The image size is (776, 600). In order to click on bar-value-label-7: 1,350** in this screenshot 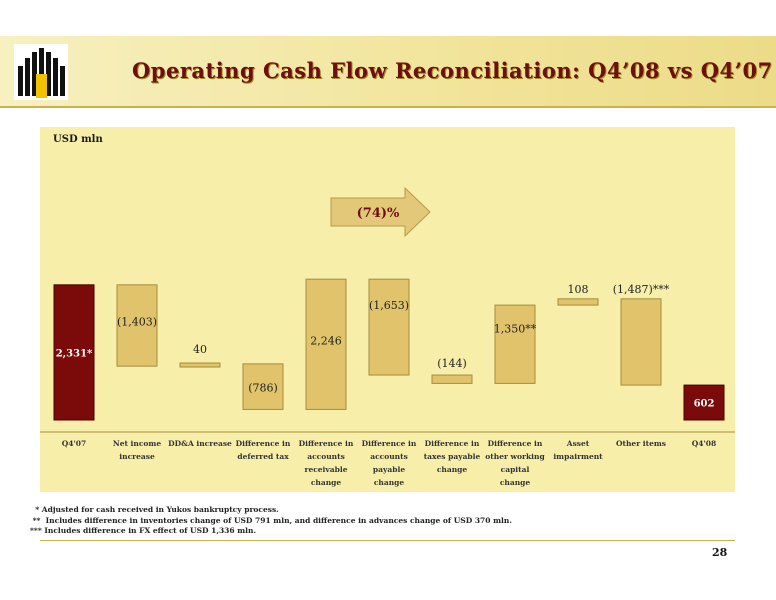, I will do `click(515, 328)`.